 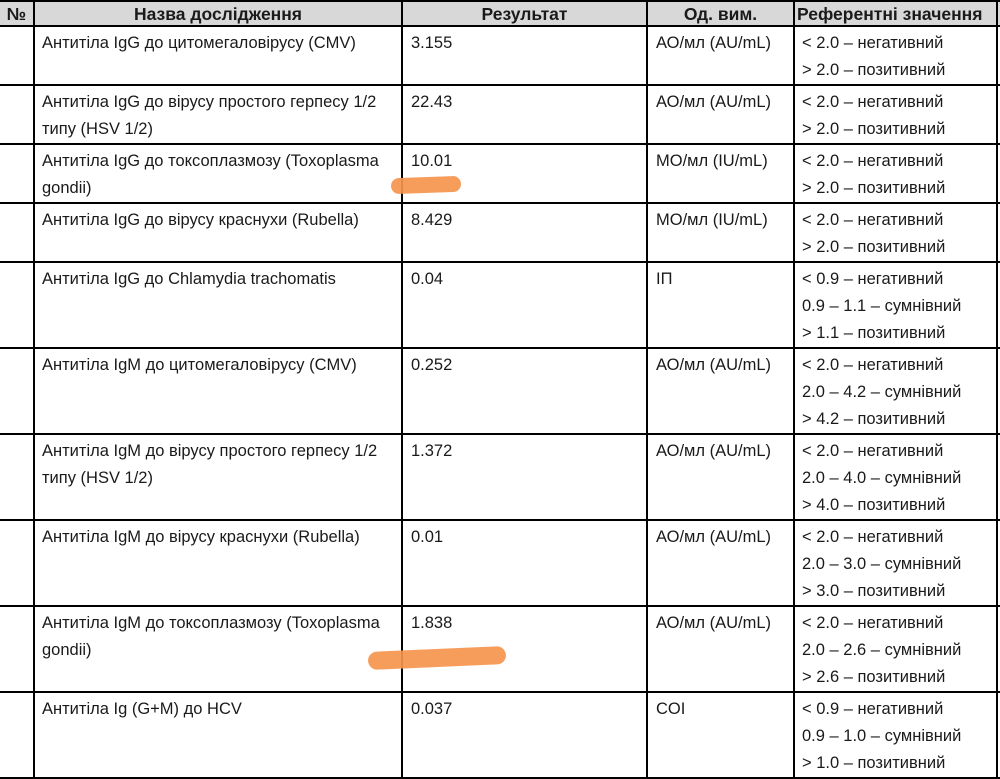 I want to click on reference-line: > 4.0 – позитивний, so click(x=874, y=505).